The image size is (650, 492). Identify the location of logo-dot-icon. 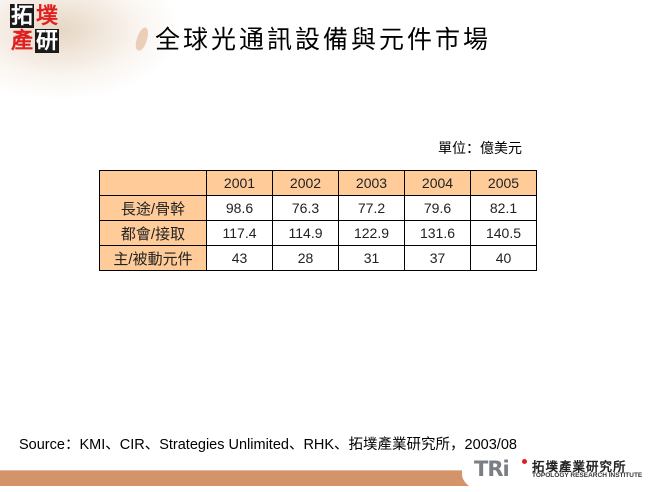
(524, 461).